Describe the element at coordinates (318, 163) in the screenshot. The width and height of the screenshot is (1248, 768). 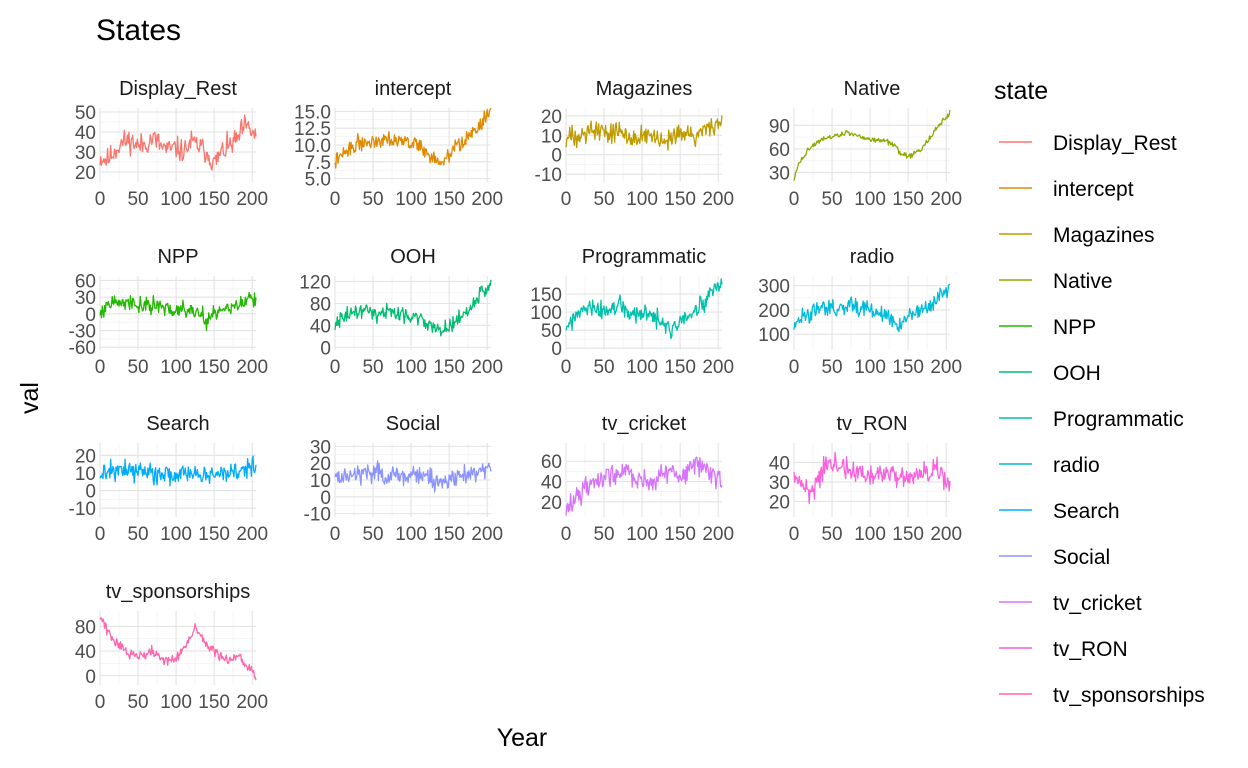
I see `y-tick-label: 7.5` at that location.